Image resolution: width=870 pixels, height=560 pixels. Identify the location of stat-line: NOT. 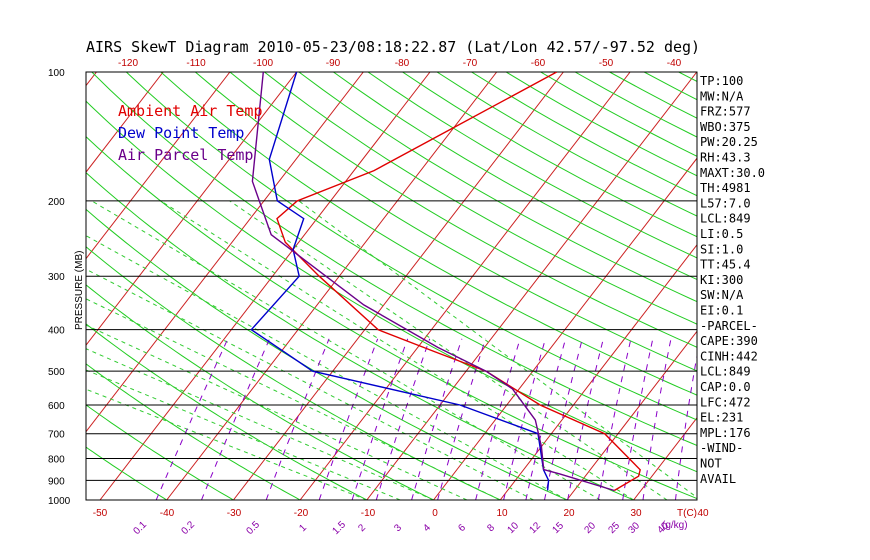
(711, 464).